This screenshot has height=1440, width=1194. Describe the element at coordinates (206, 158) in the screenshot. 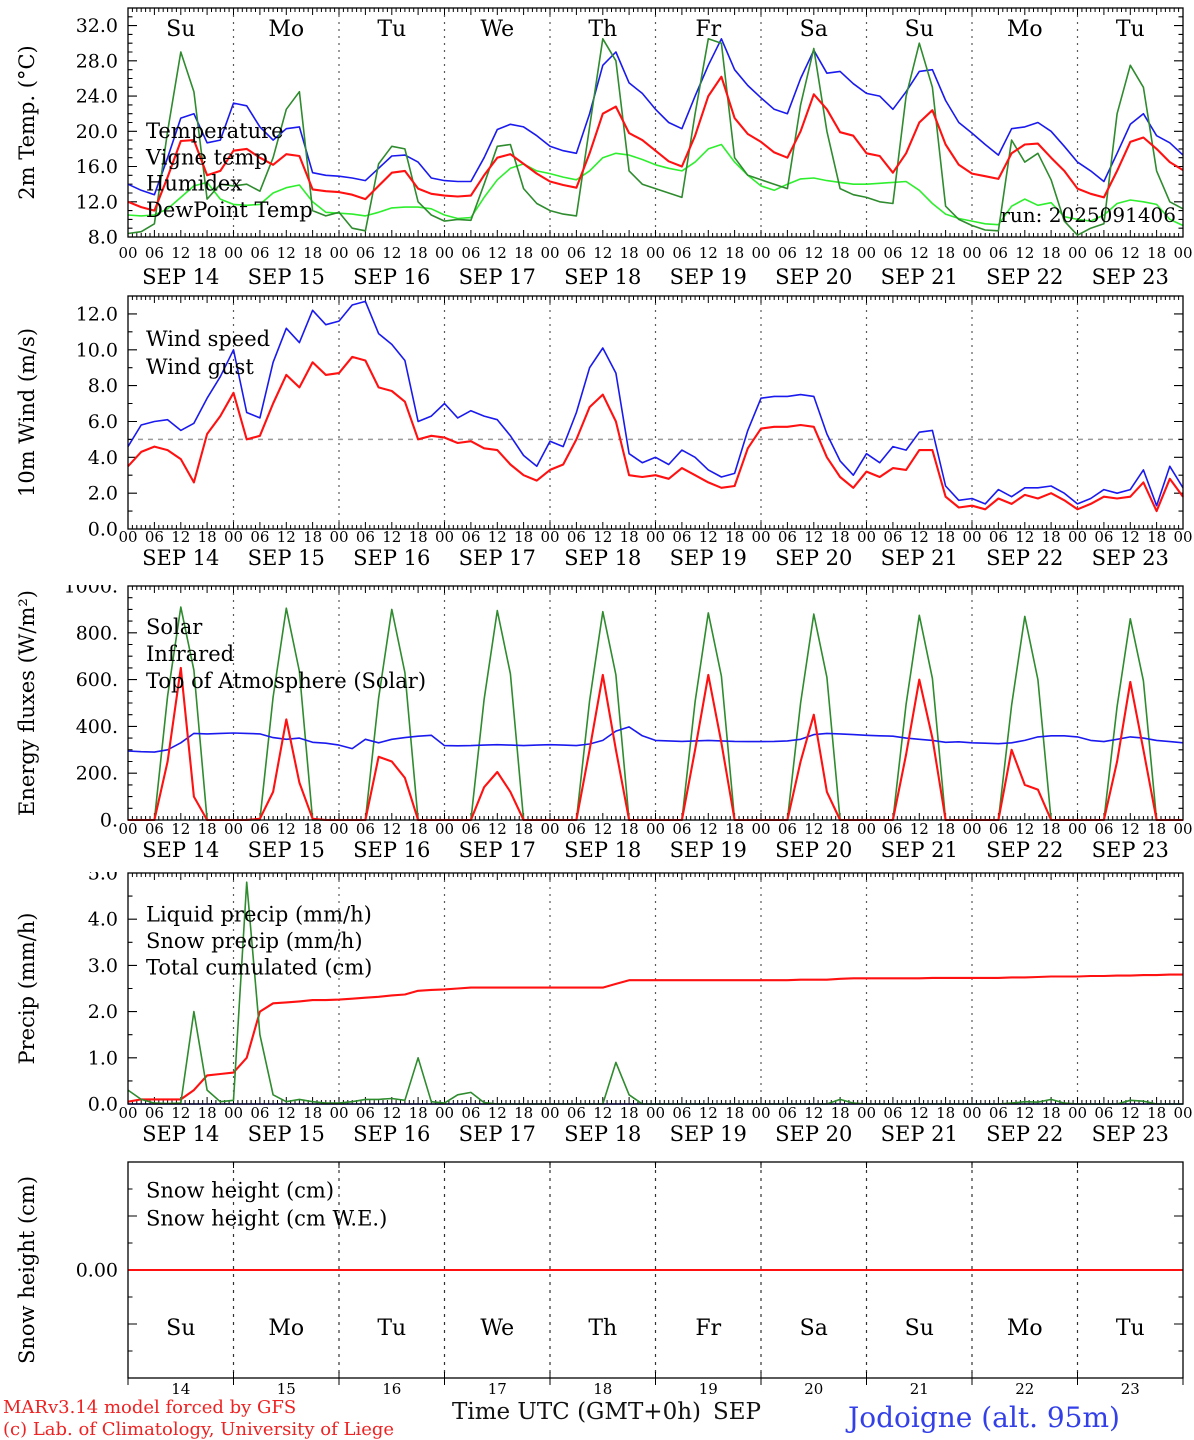

I see `legend-vigne-temp: Vigne temp` at that location.